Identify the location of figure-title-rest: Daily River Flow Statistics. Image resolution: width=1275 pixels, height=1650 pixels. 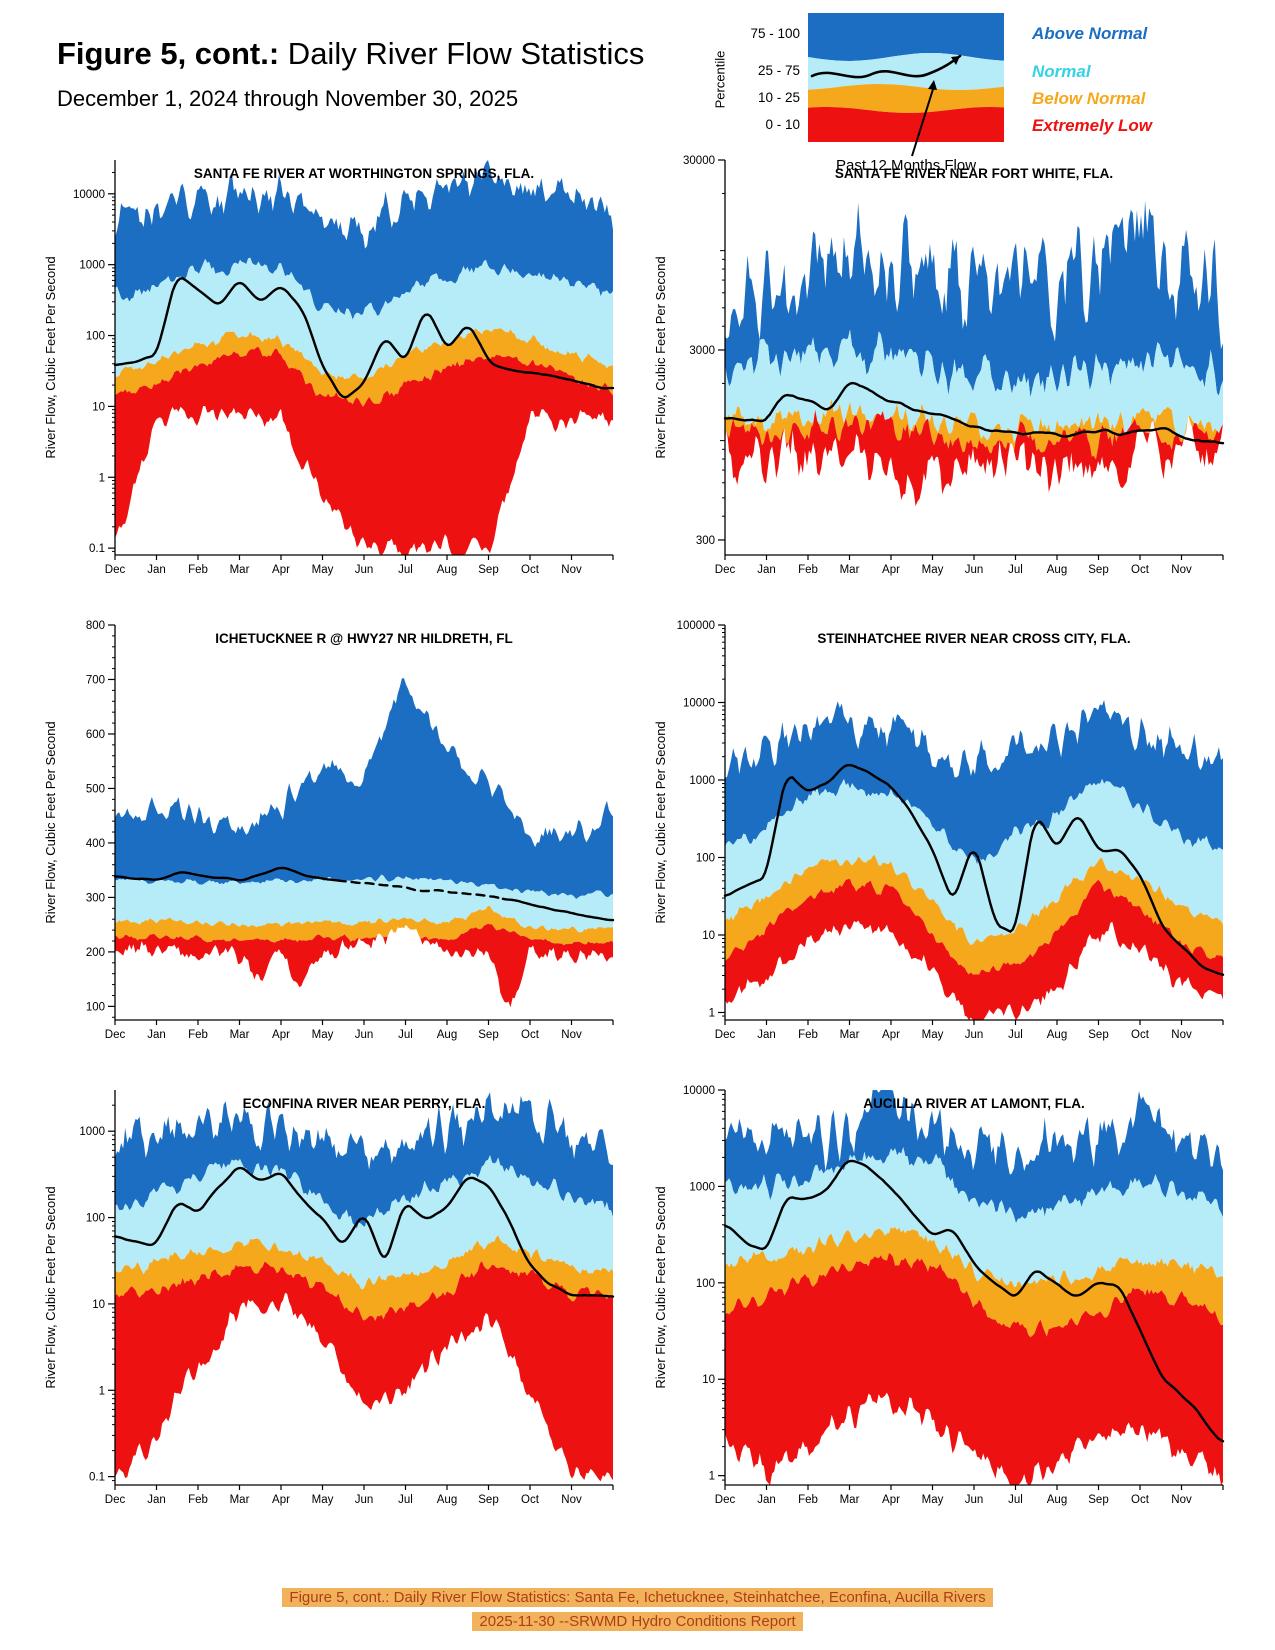
(462, 53).